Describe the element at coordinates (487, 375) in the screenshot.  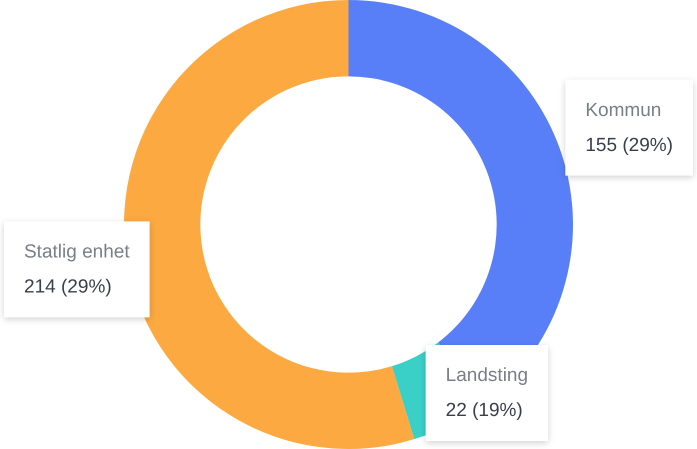
I see `slice-label: Landsting` at that location.